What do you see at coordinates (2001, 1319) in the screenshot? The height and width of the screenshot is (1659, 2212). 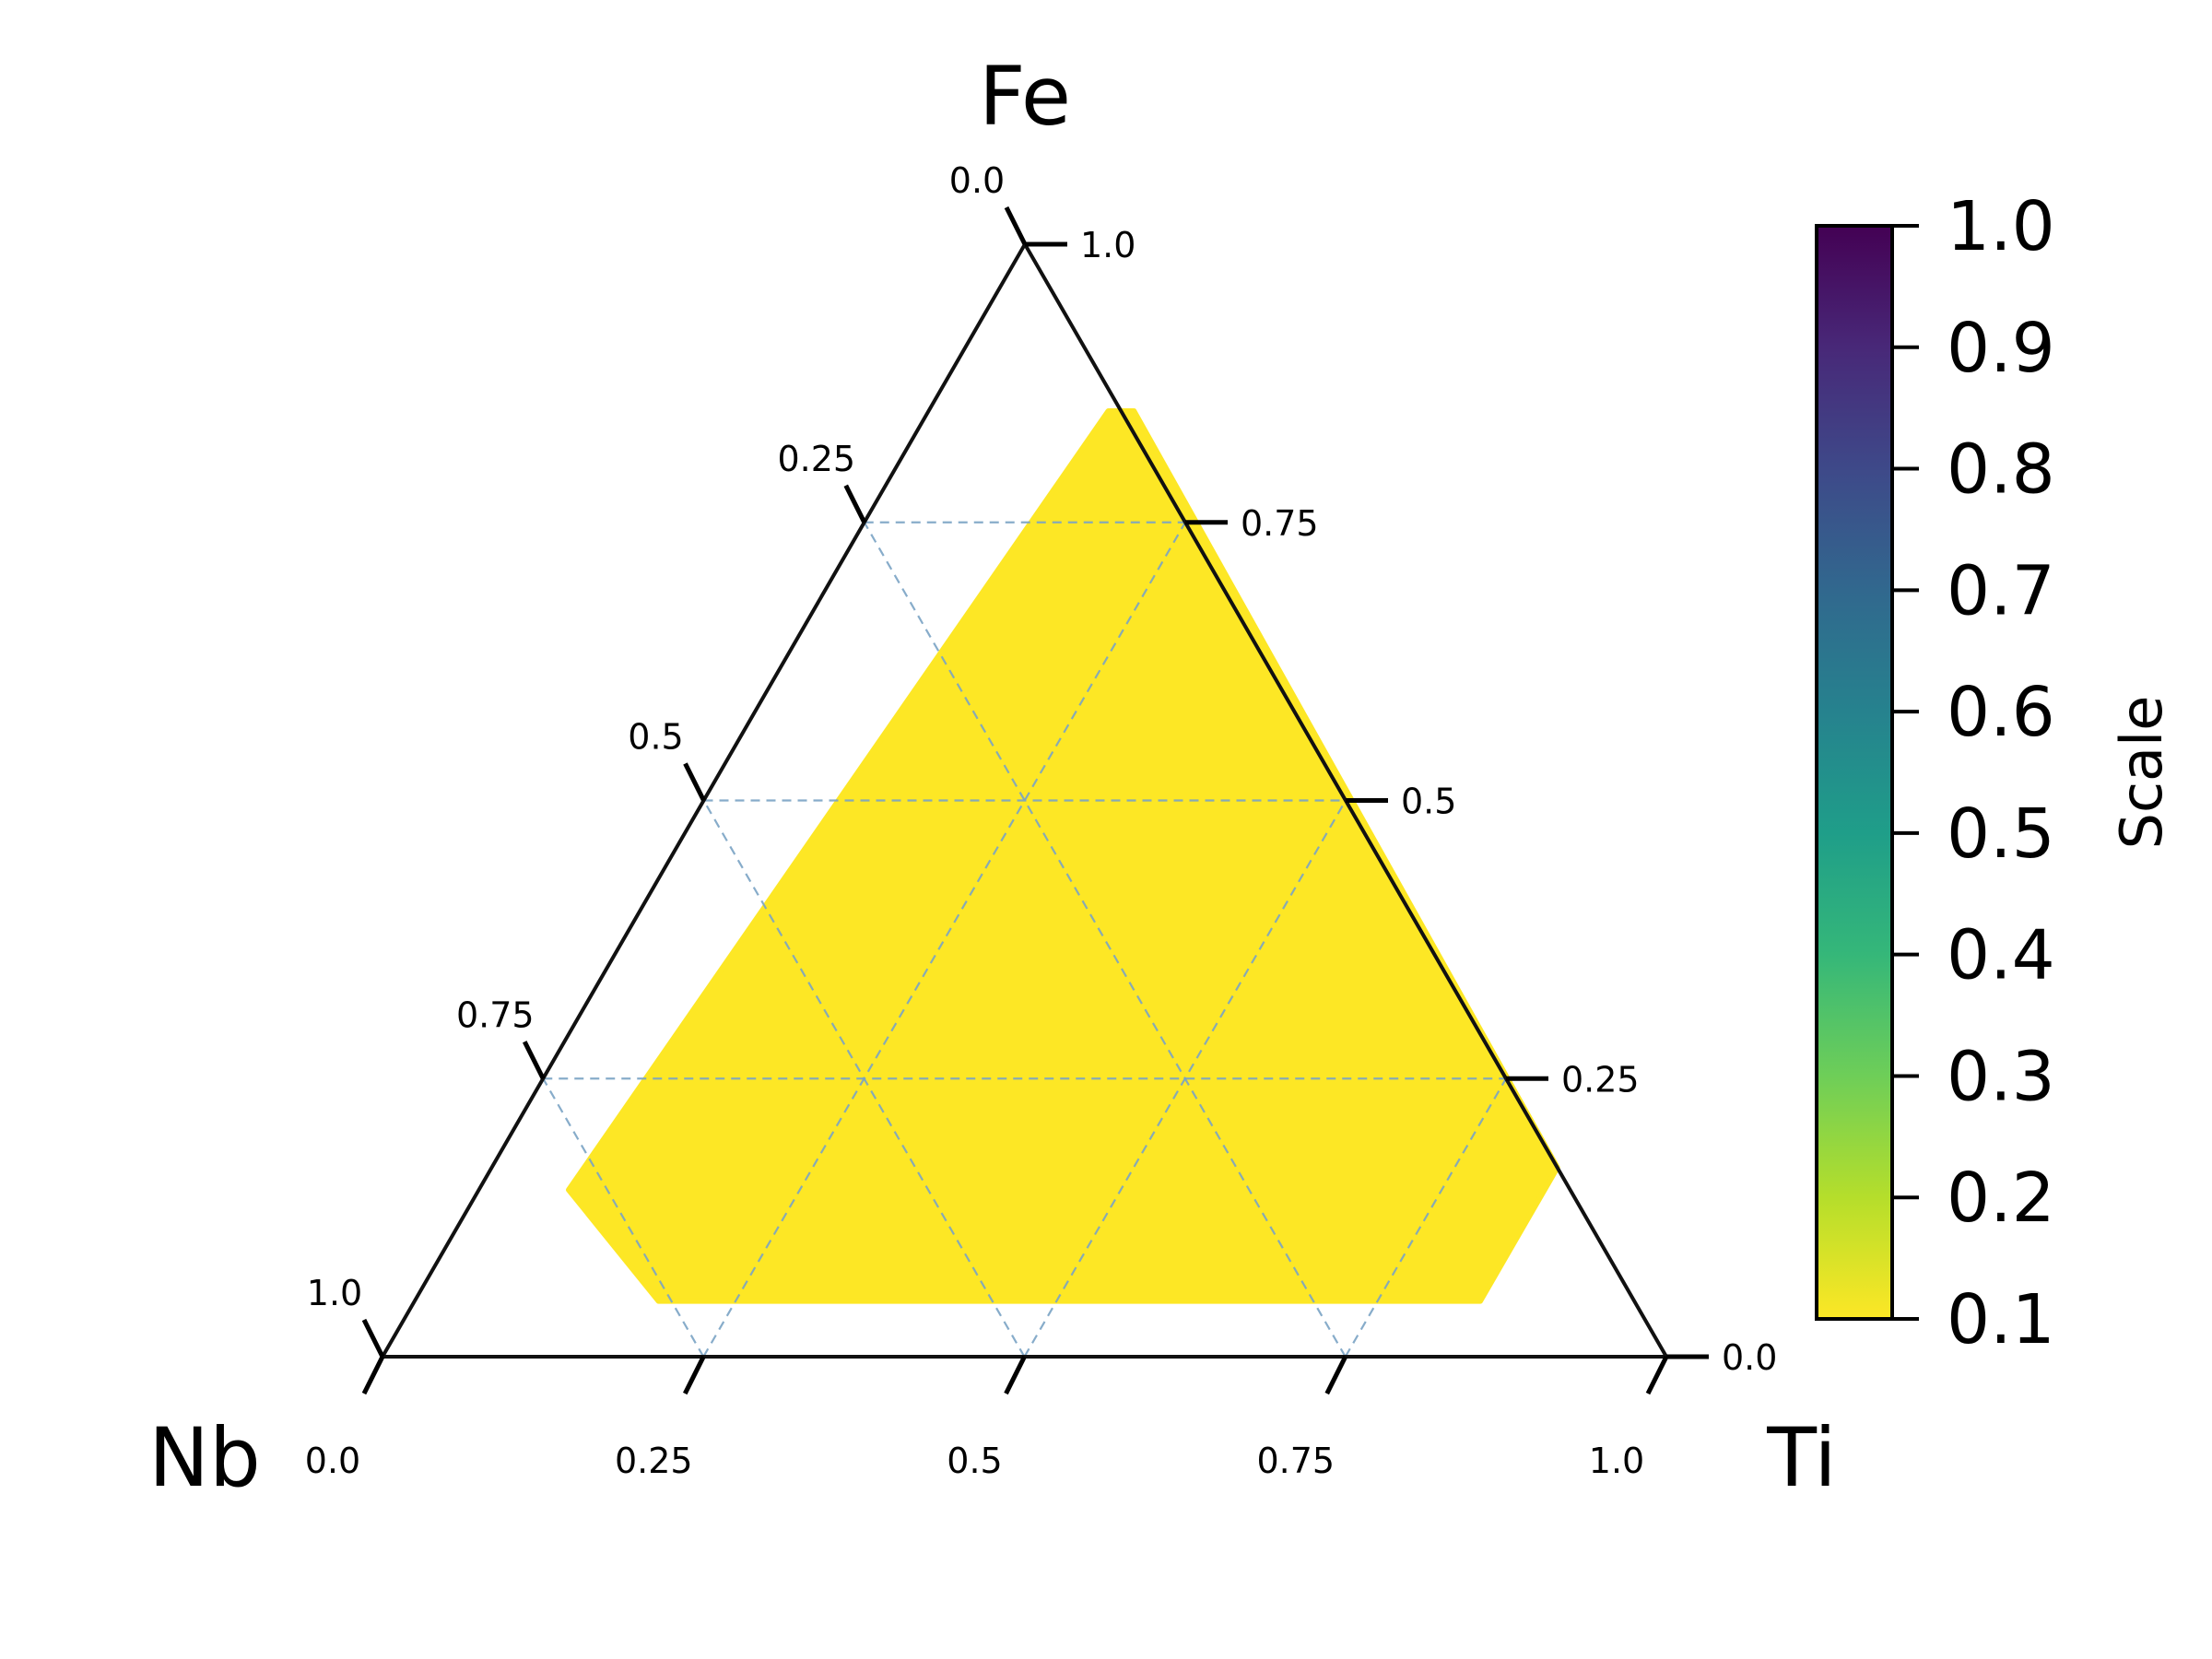 I see `colorbar-tick-label-0: 0.1` at bounding box center [2001, 1319].